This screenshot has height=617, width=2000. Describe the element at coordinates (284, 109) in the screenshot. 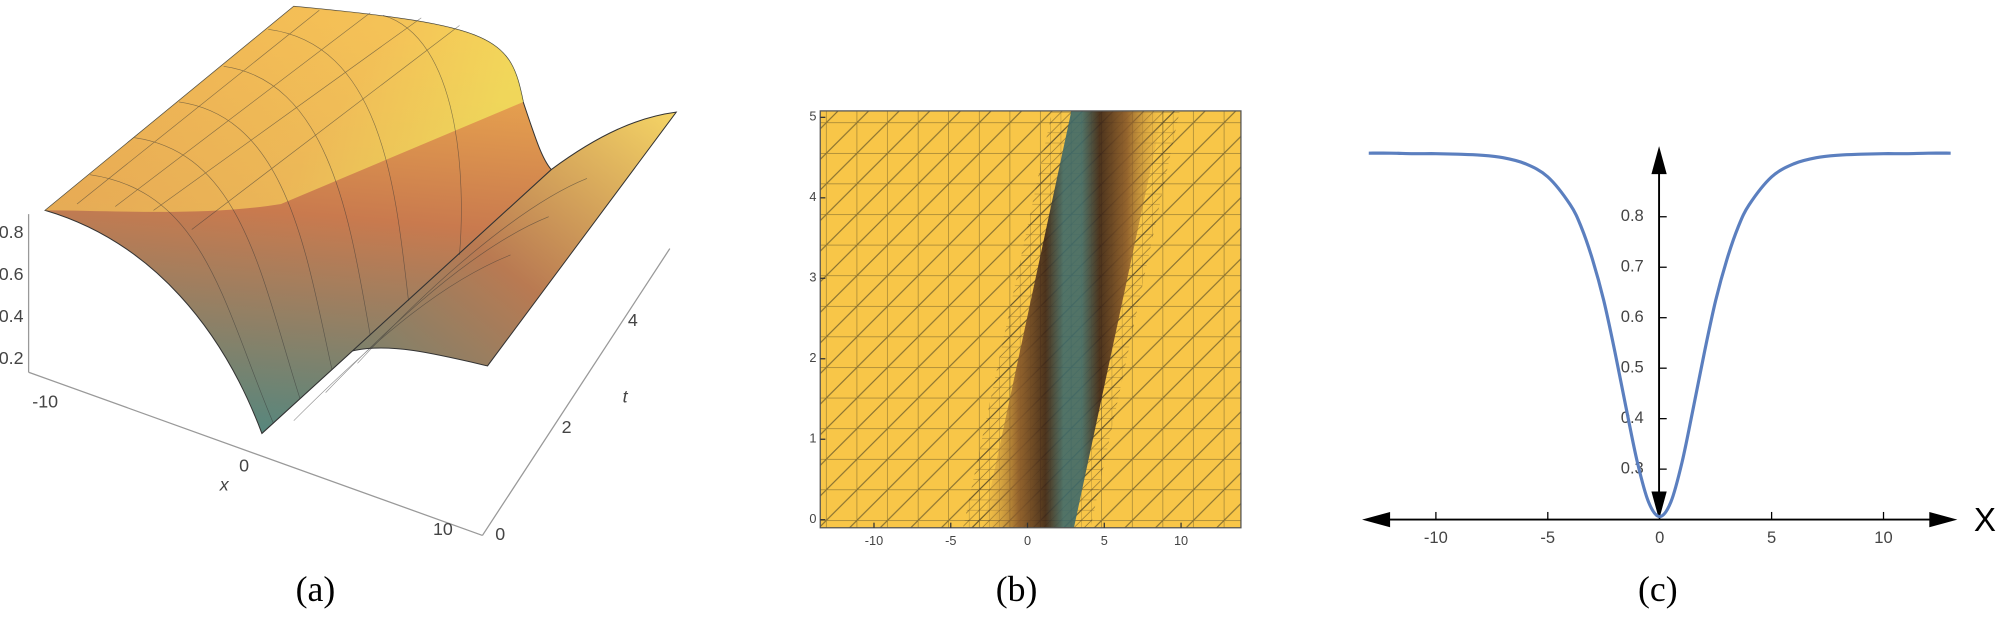

I see `surface-plateau` at that location.